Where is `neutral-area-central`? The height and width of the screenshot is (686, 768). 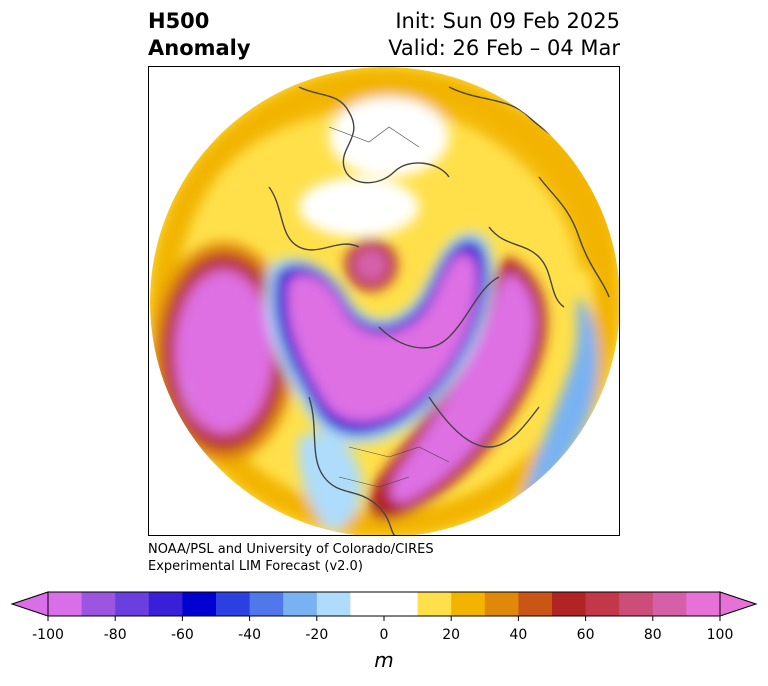 neutral-area-central is located at coordinates (359, 207).